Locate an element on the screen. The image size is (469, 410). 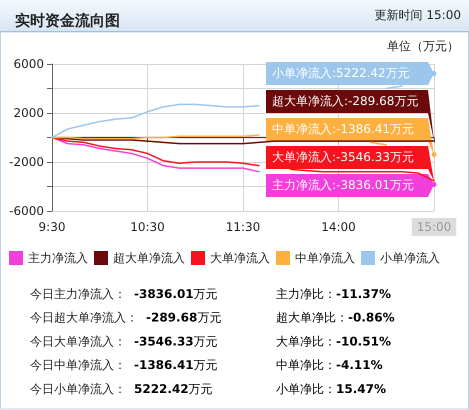
text: 主力净比： is located at coordinates (306, 294).